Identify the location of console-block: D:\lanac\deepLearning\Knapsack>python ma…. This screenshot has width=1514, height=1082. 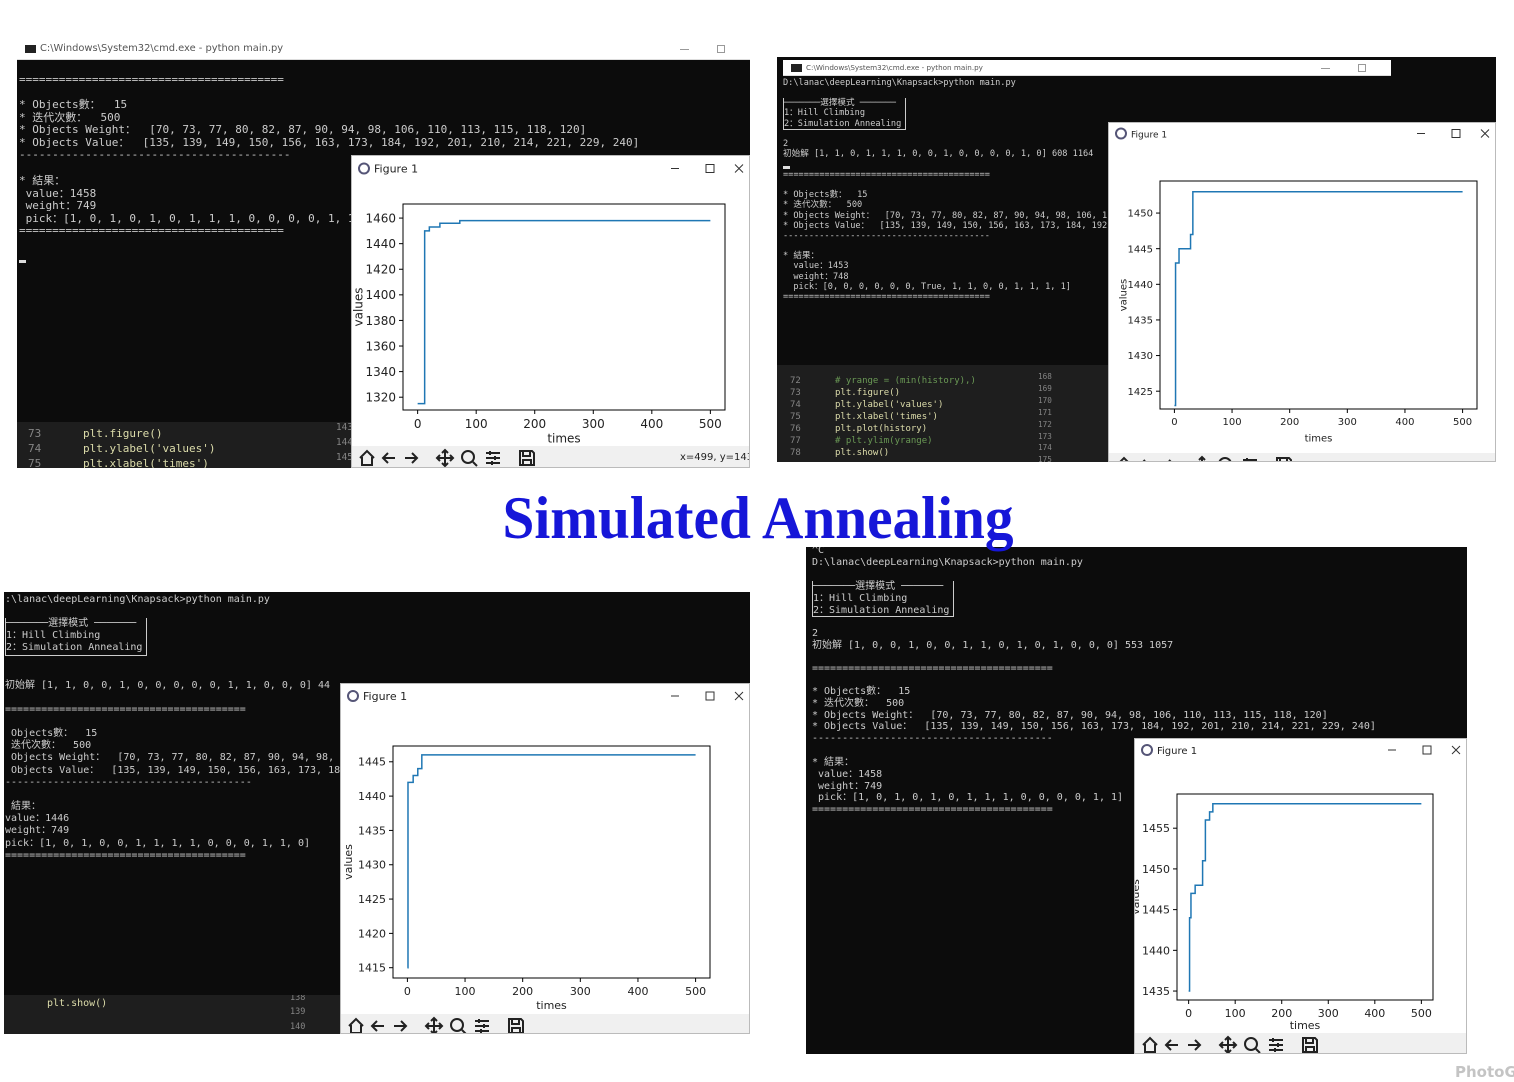
(899, 83).